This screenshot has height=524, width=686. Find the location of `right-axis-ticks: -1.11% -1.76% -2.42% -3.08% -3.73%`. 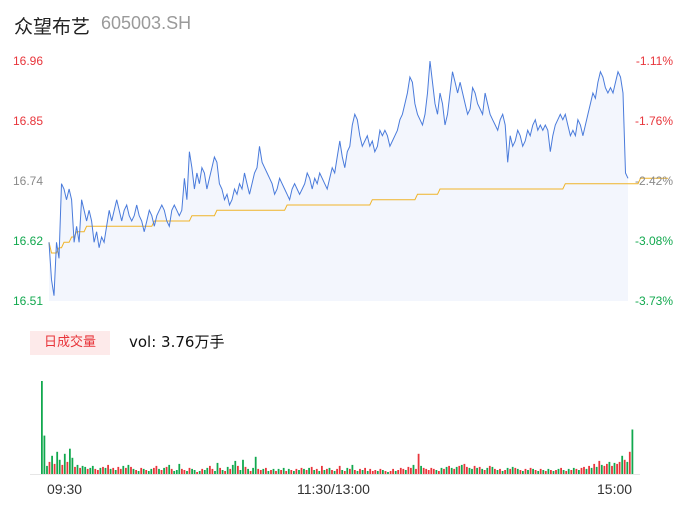

right-axis-ticks: -1.11% -1.76% -2.42% -3.08% -3.73% is located at coordinates (654, 181).